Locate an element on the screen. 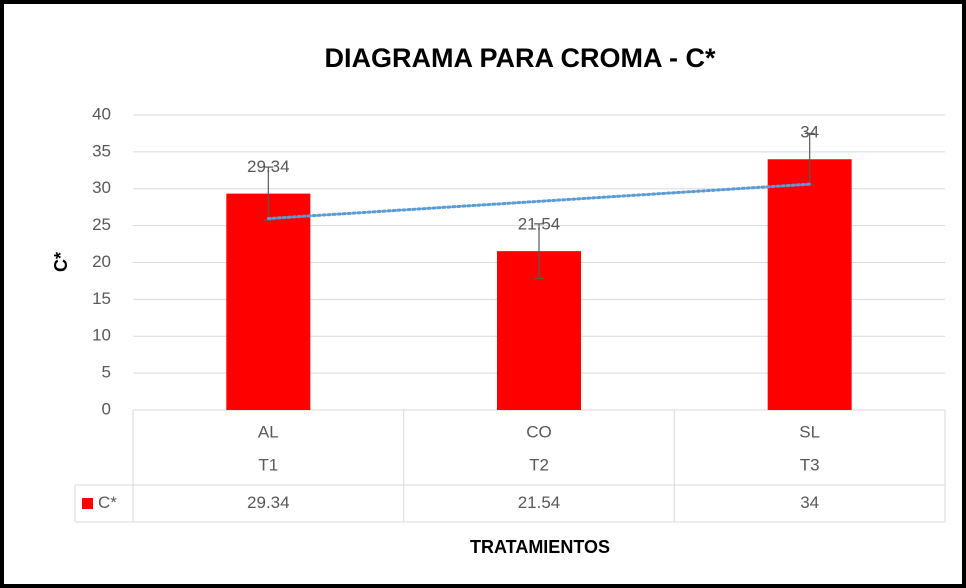 Image resolution: width=966 pixels, height=588 pixels. y-tick-label: 20 is located at coordinates (101, 261).